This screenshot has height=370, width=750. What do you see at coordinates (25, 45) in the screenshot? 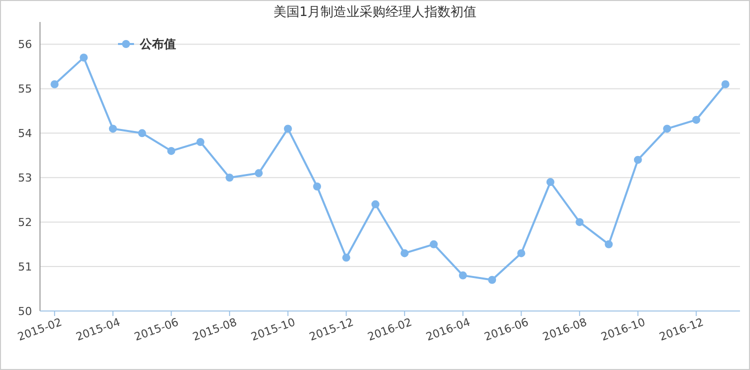
I see `y-tick-label: 56` at bounding box center [25, 45].